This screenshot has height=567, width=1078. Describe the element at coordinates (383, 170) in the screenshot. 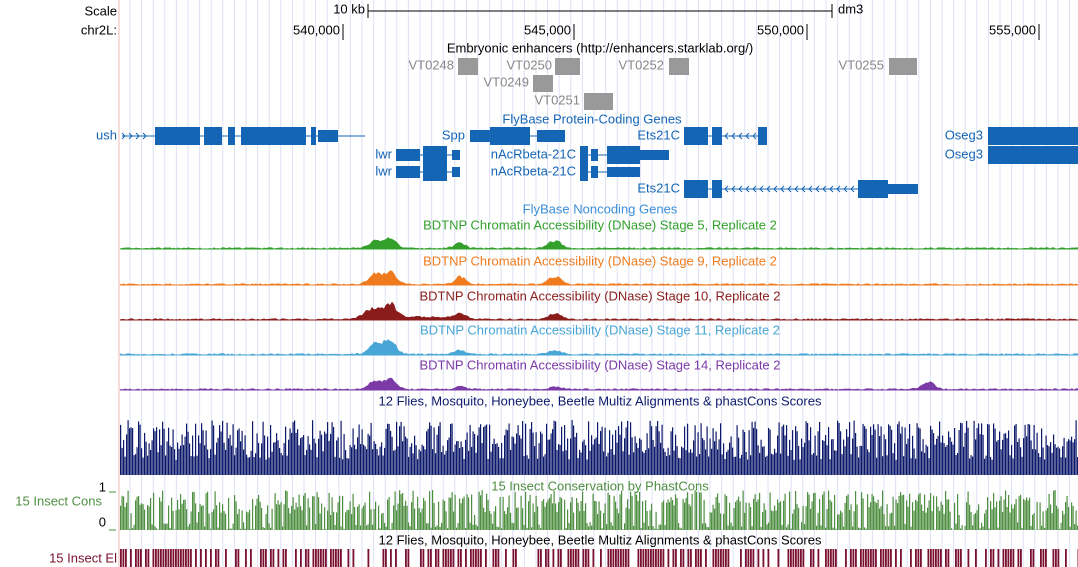

I see `gene-label: lwr` at that location.